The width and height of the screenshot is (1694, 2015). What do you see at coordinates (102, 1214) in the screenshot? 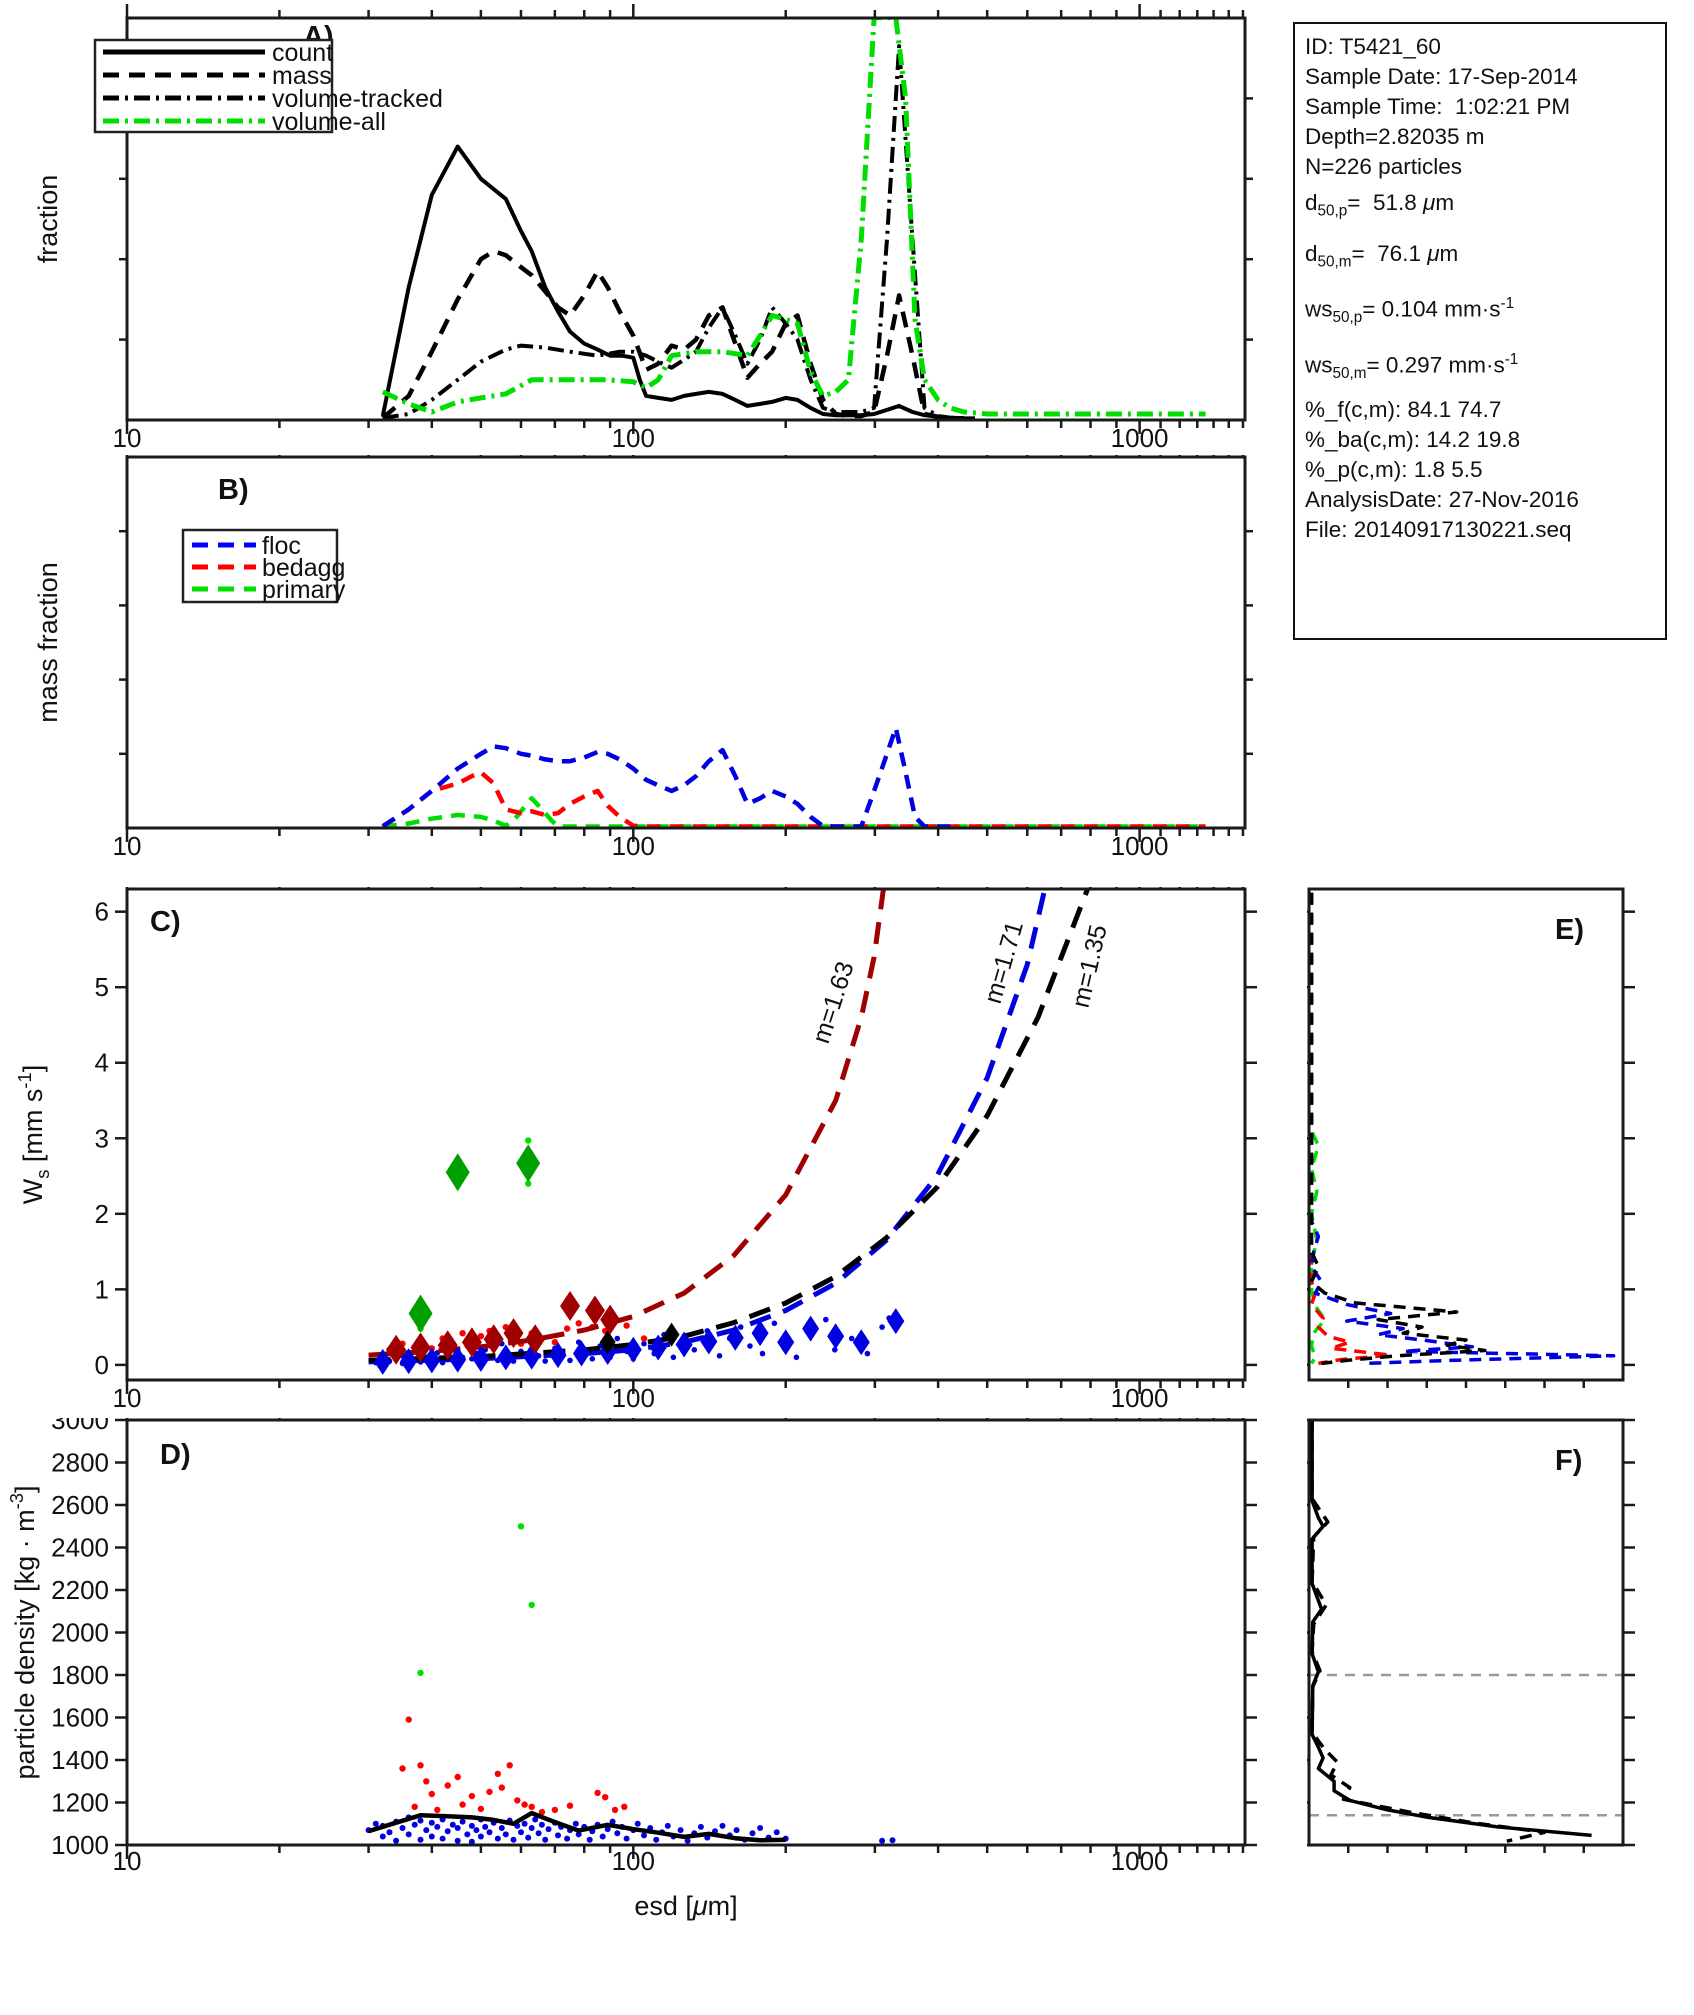
I see `y-tick-label: 2` at bounding box center [102, 1214].